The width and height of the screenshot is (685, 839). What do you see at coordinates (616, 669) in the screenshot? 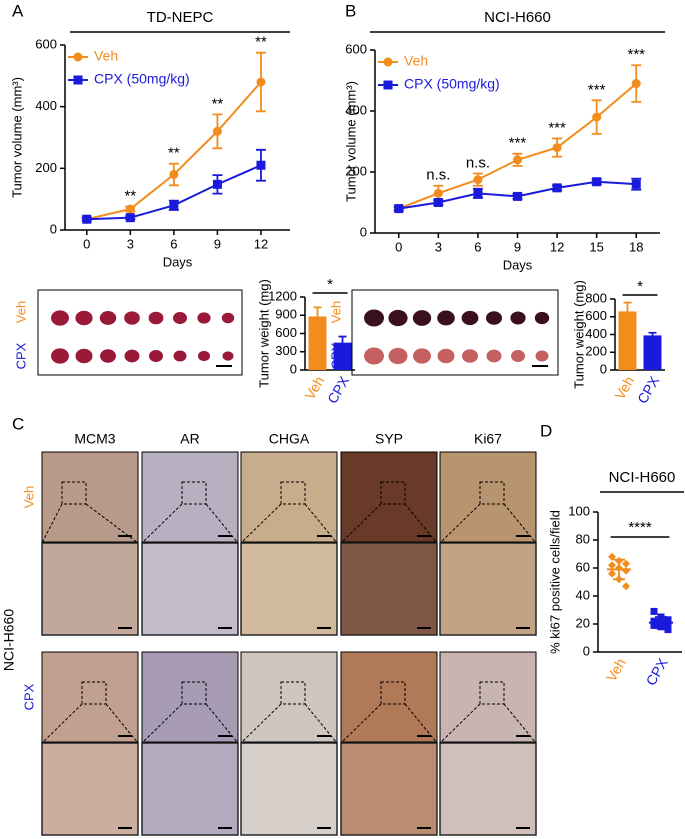
I see `x-tick-label: Veh` at bounding box center [616, 669].